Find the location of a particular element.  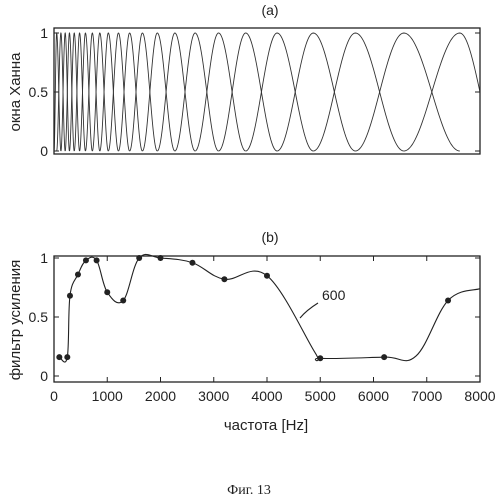

panel-a-label: (a) is located at coordinates (269, 10).